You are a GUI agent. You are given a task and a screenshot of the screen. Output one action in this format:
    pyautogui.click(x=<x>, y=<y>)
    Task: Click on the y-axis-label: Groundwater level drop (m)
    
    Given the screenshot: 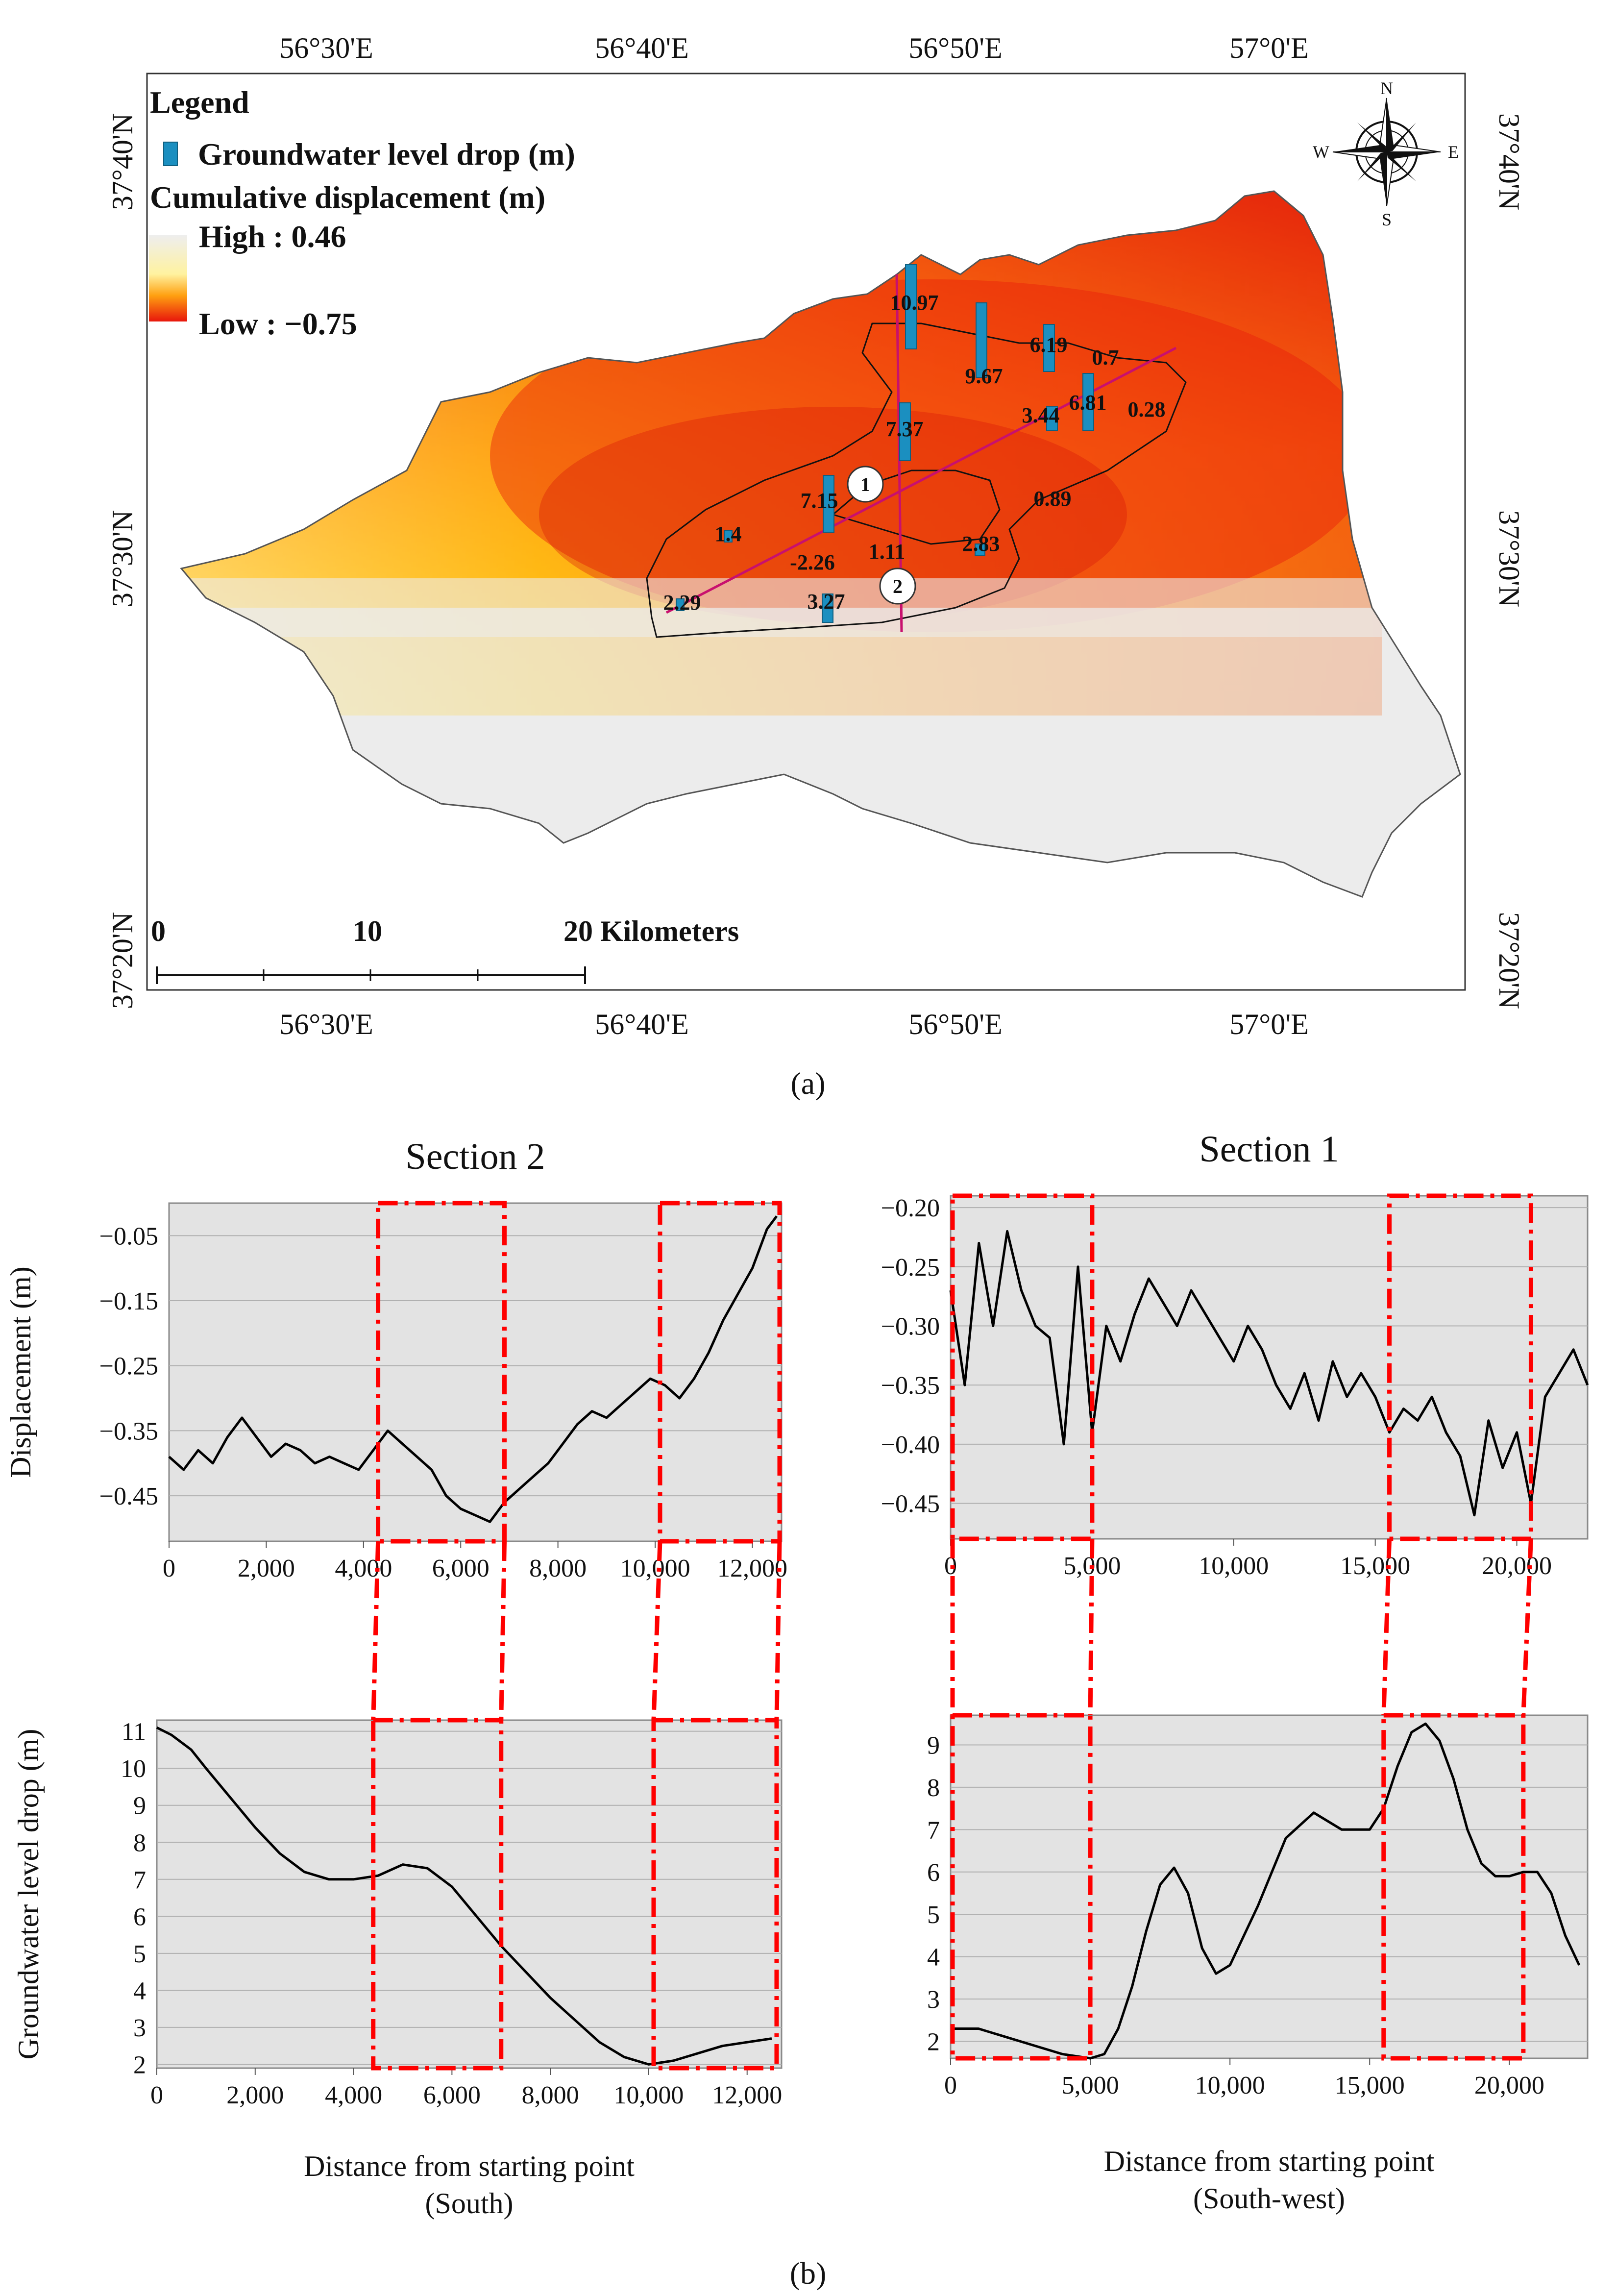 What is the action you would take?
    pyautogui.click(x=28, y=1894)
    